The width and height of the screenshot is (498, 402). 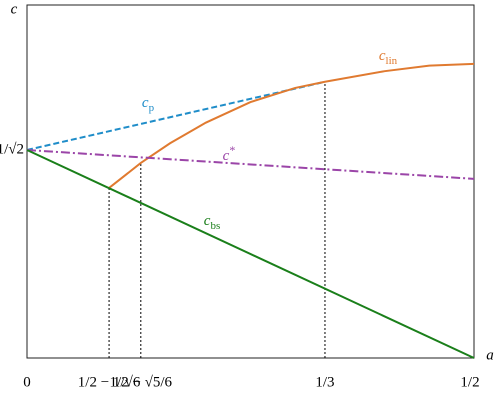 What do you see at coordinates (392, 61) in the screenshot?
I see `series-subscript: lin` at bounding box center [392, 61].